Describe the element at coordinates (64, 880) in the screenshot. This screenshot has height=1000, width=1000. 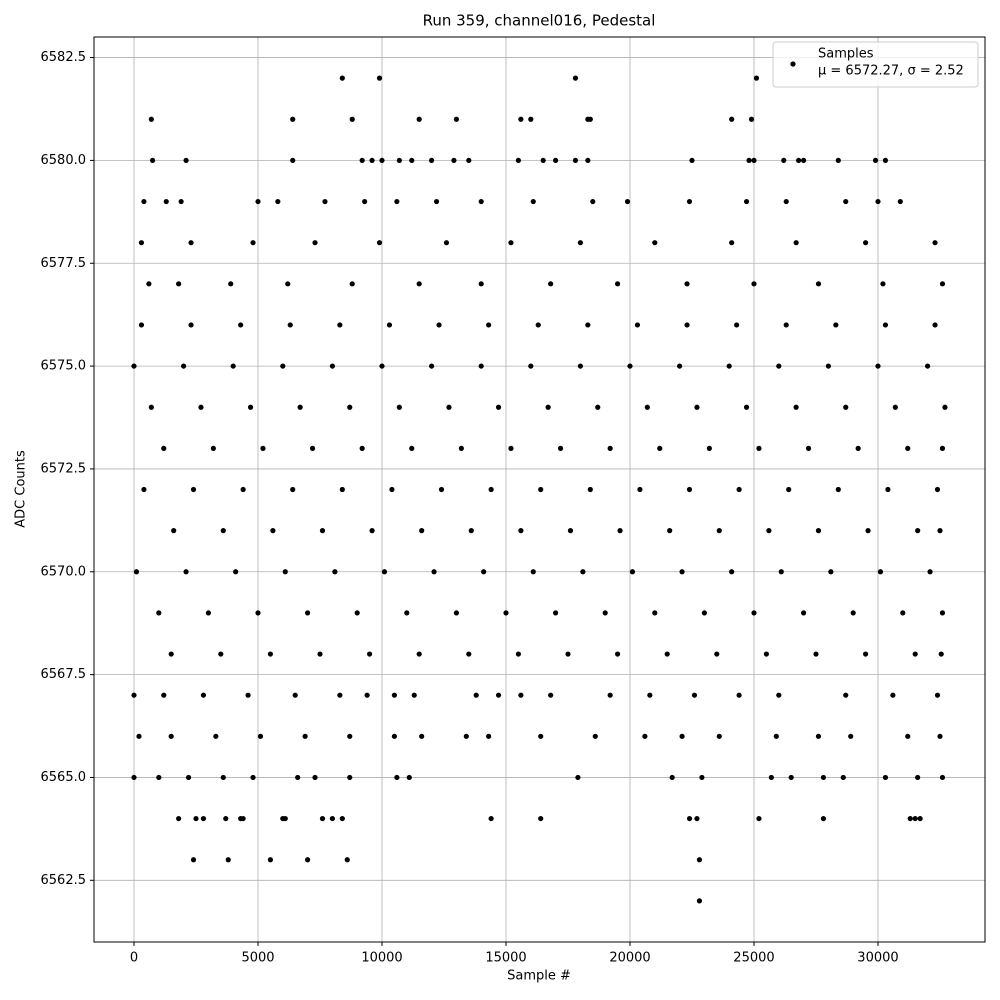
I see `y-tick-label: 6562.5` at that location.